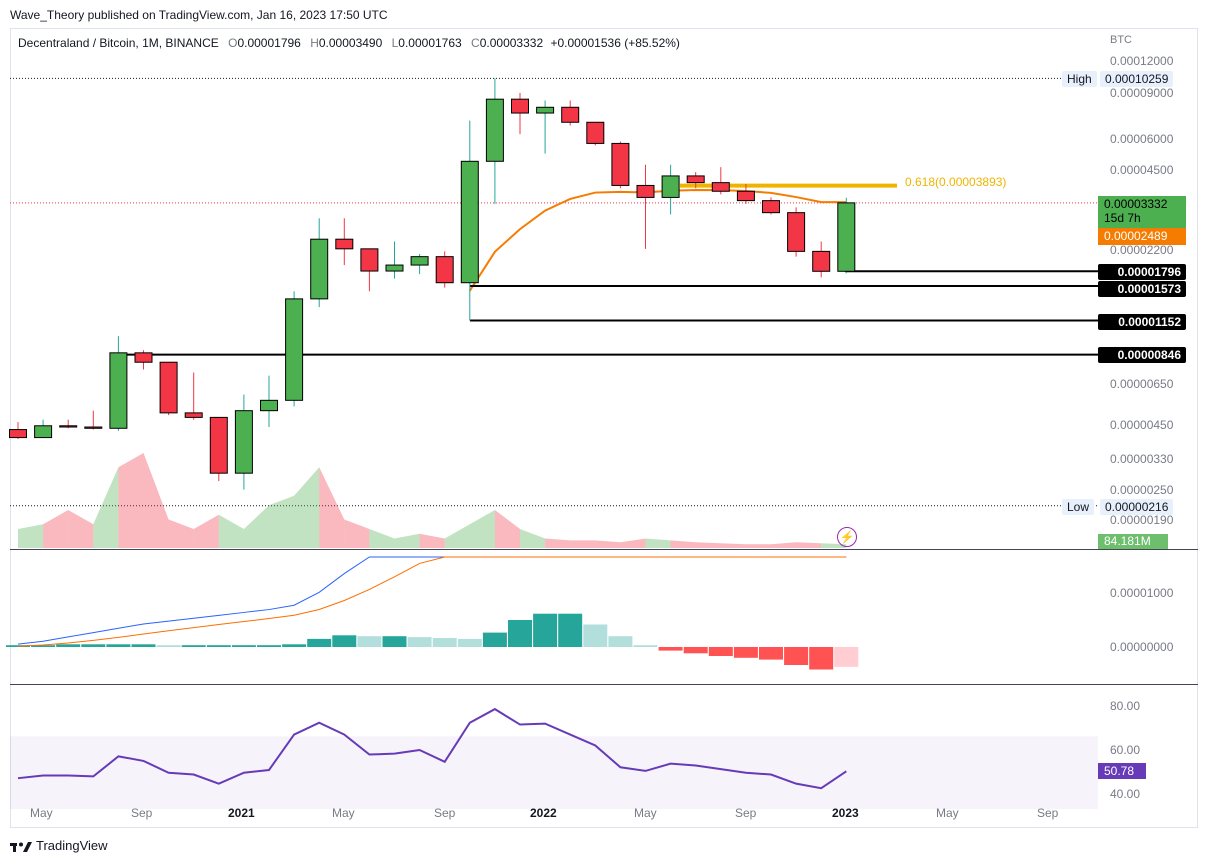  What do you see at coordinates (1122, 218) in the screenshot?
I see `bar-countdown: 15d 7h` at bounding box center [1122, 218].